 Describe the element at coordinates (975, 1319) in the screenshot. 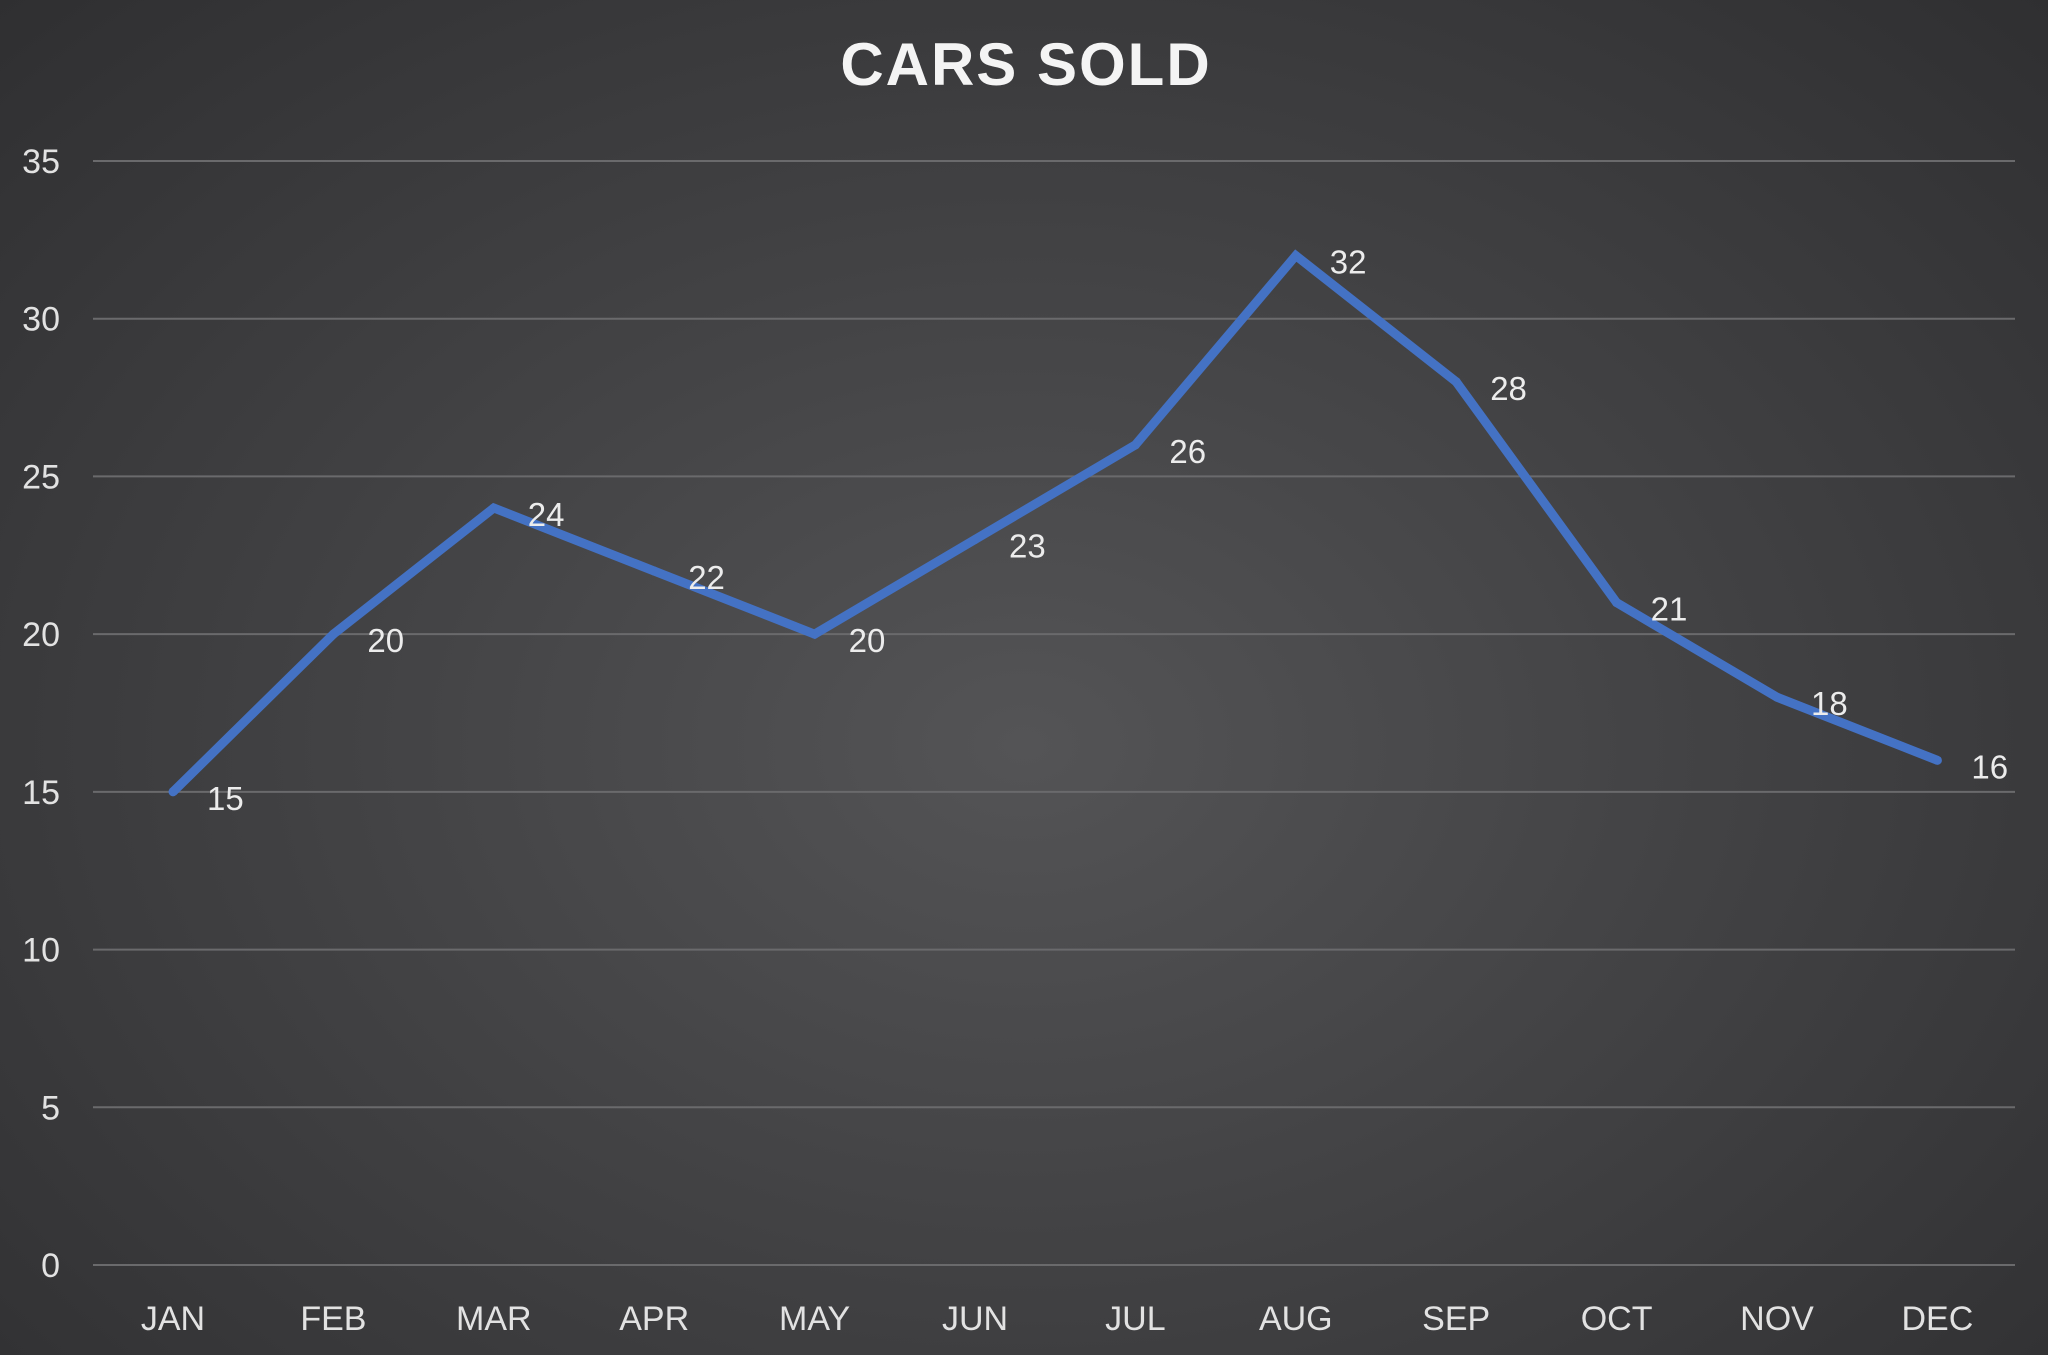

I see `x-tick-label: JUN` at that location.